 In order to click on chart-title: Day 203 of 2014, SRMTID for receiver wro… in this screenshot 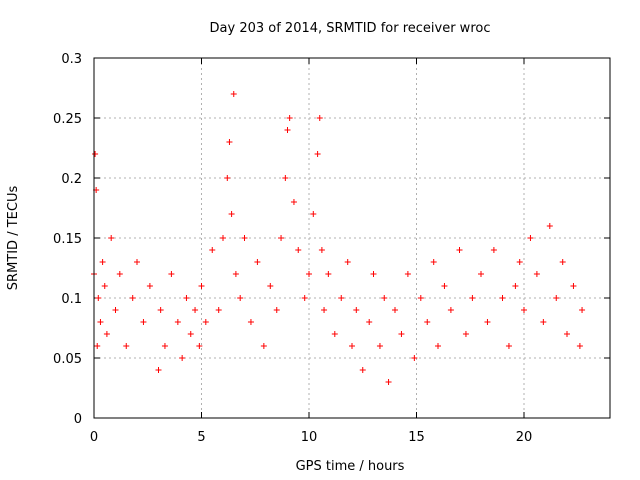, I will do `click(350, 28)`.